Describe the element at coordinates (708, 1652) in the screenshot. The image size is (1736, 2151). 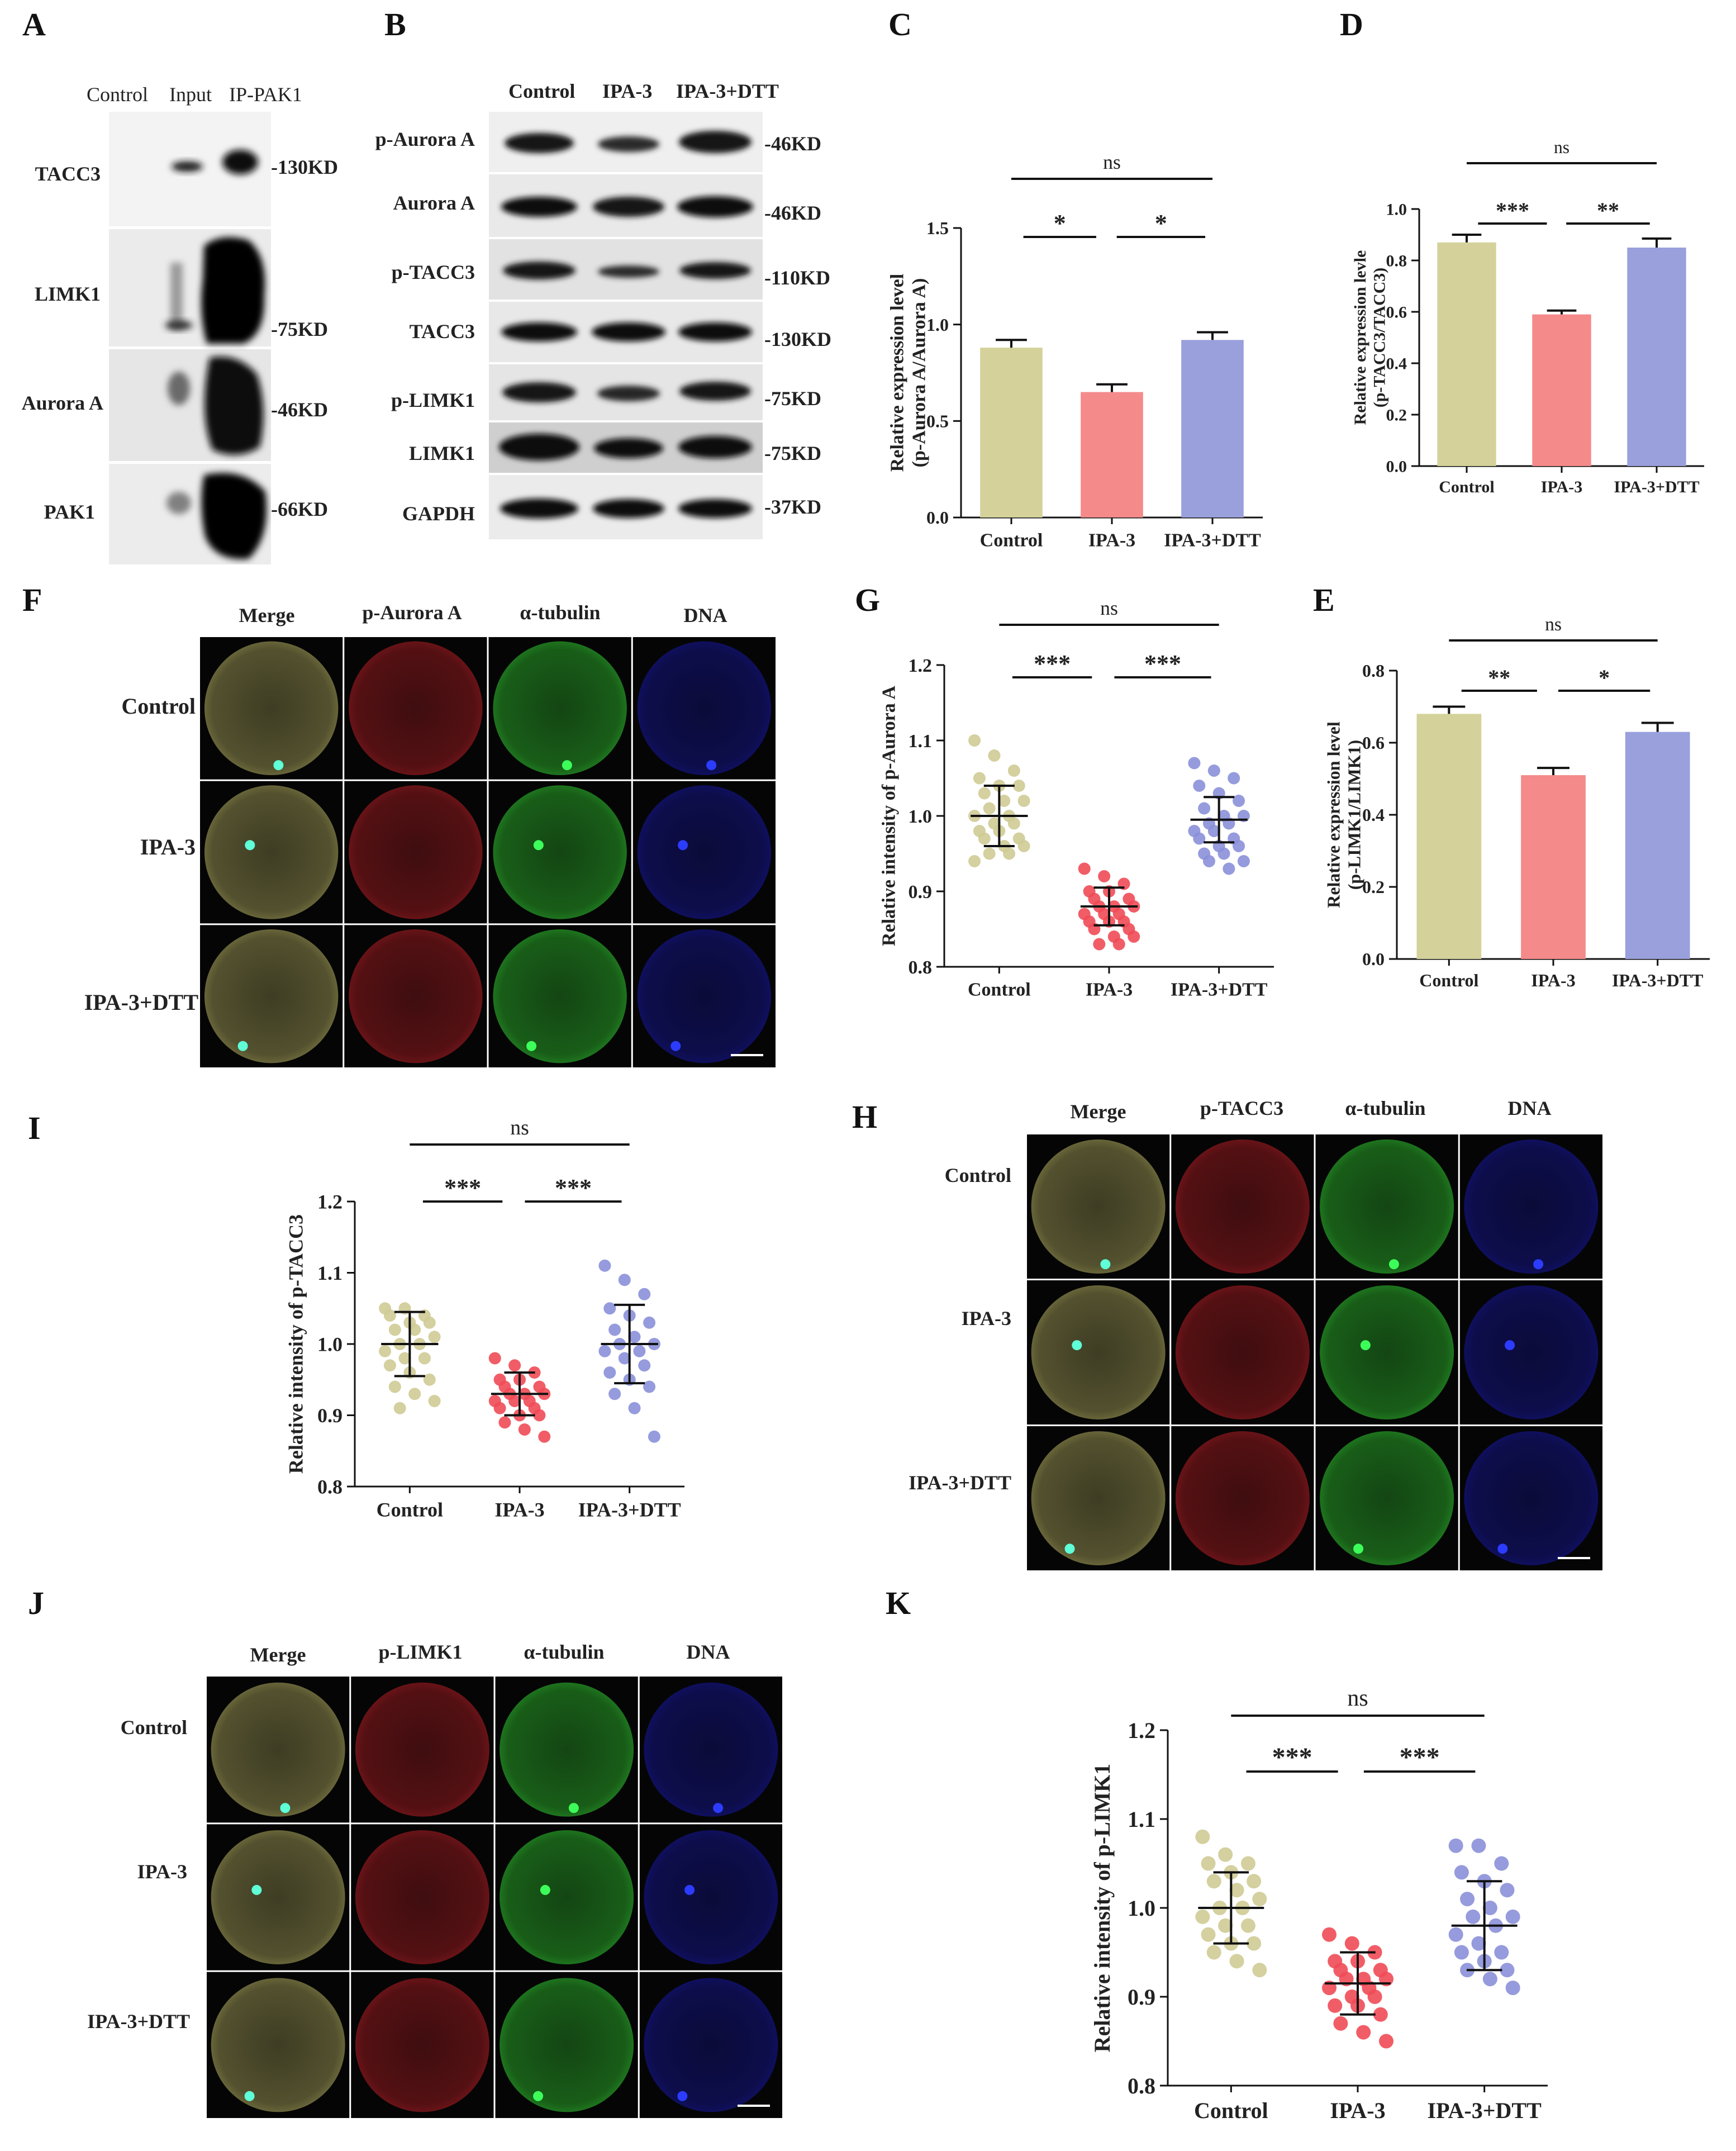
I see `if-col-dna: DNA` at that location.